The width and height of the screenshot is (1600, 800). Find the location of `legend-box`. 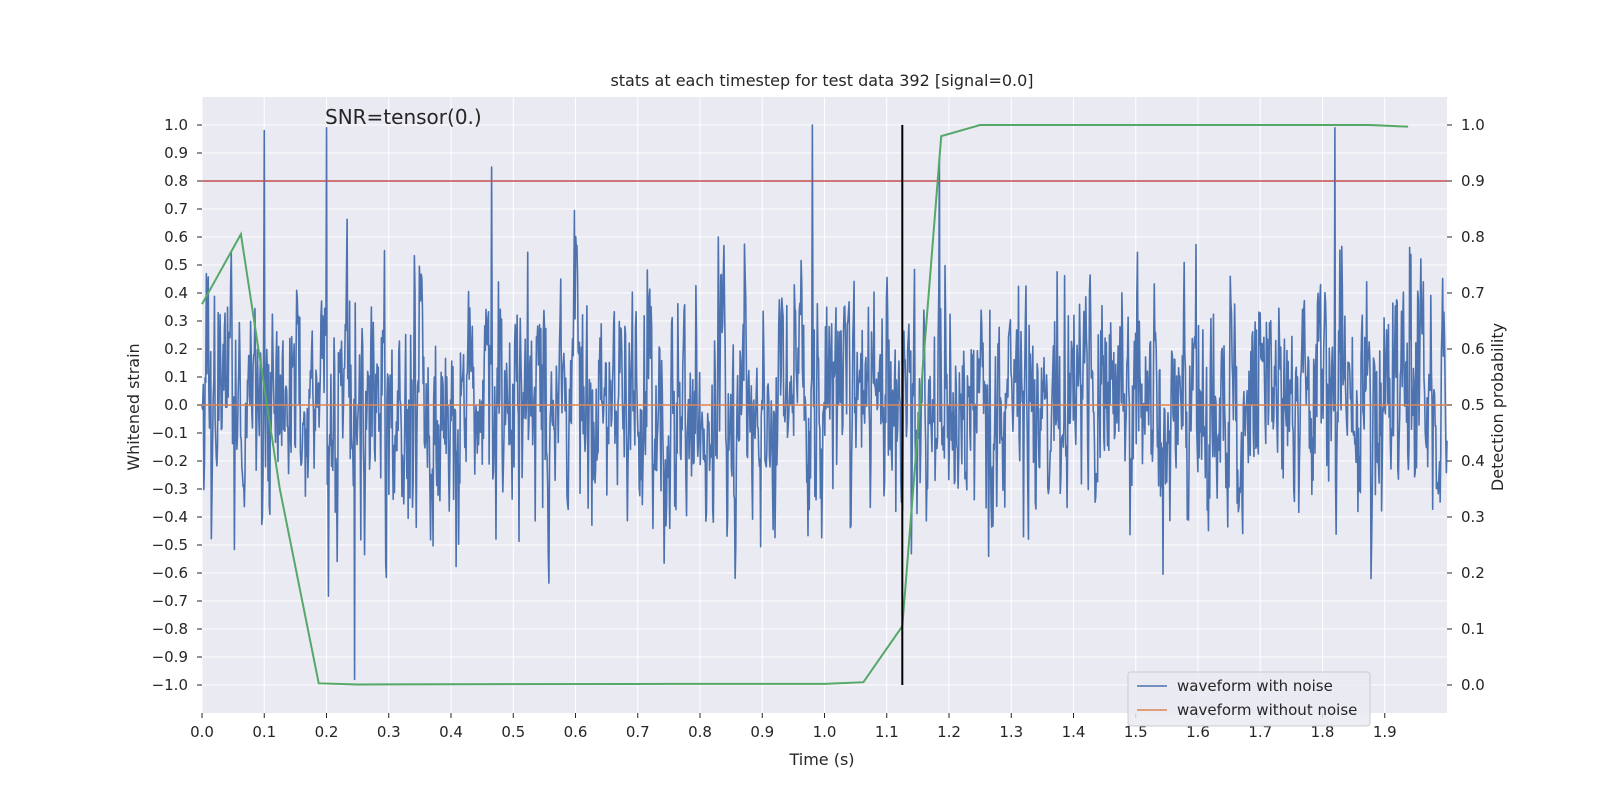

legend-box is located at coordinates (1249, 699).